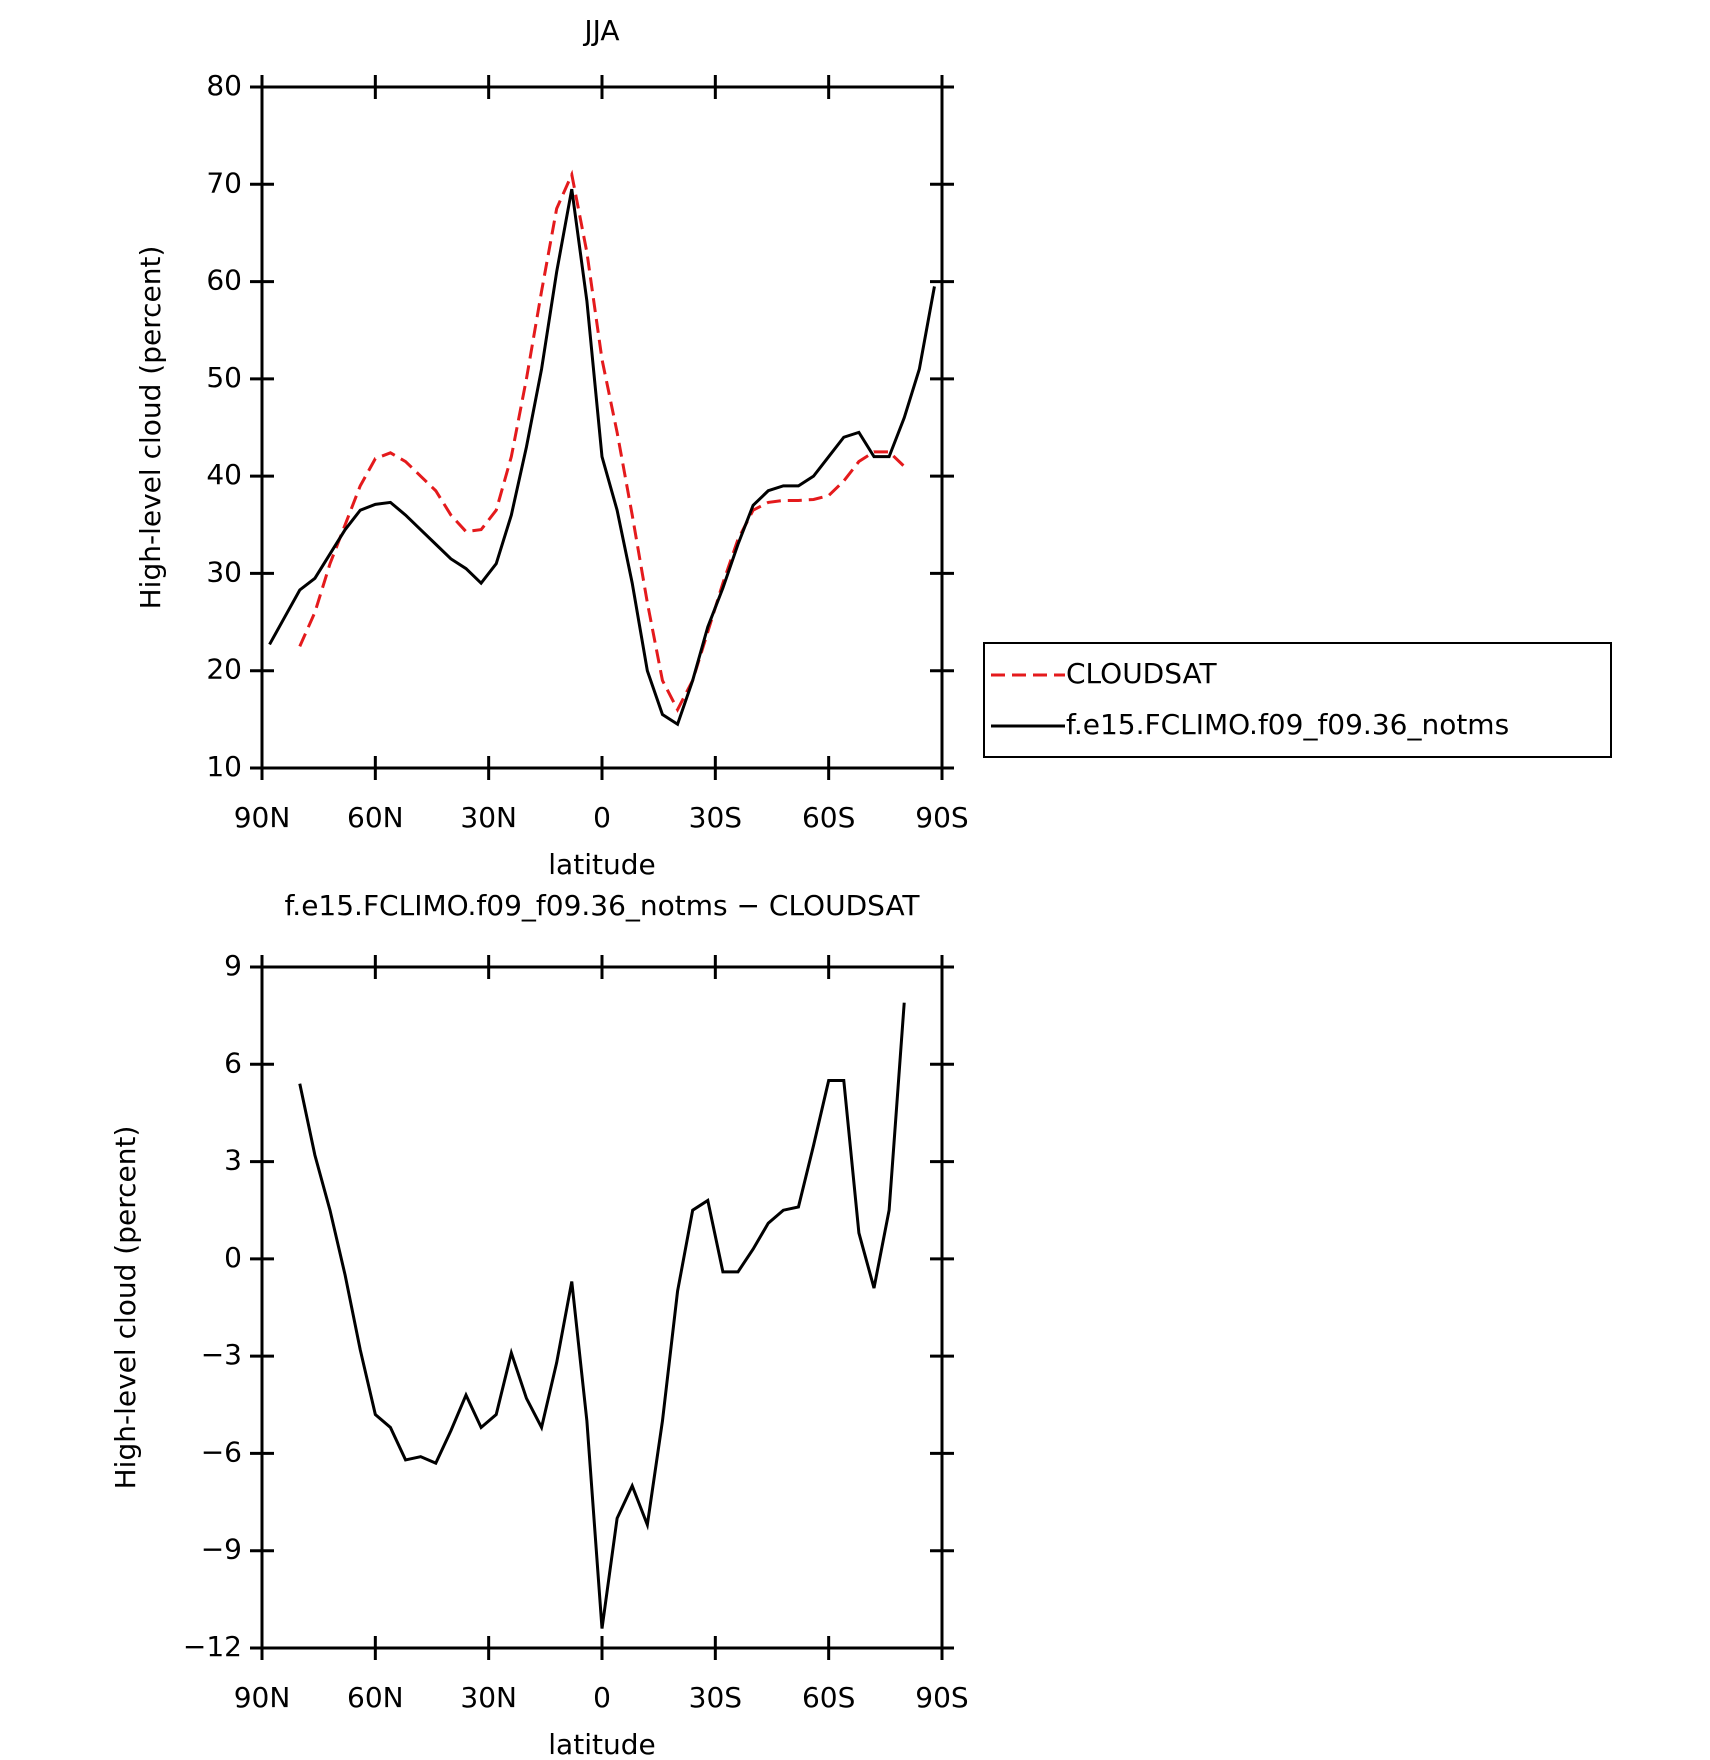 The width and height of the screenshot is (1710, 1760). Describe the element at coordinates (233, 1160) in the screenshot. I see `y-tick-label: 3` at that location.